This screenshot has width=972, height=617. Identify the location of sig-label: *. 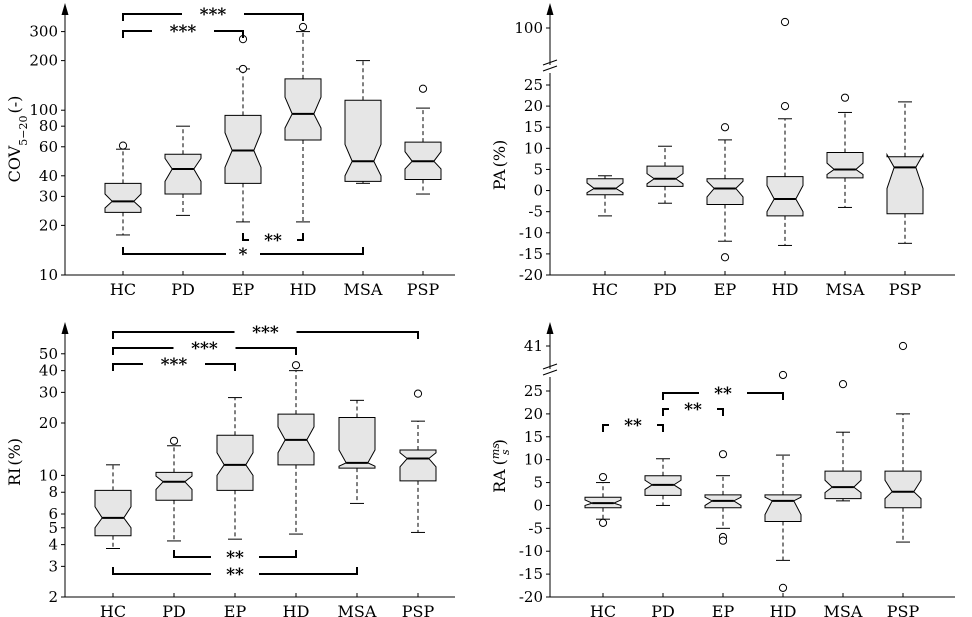
(243, 255).